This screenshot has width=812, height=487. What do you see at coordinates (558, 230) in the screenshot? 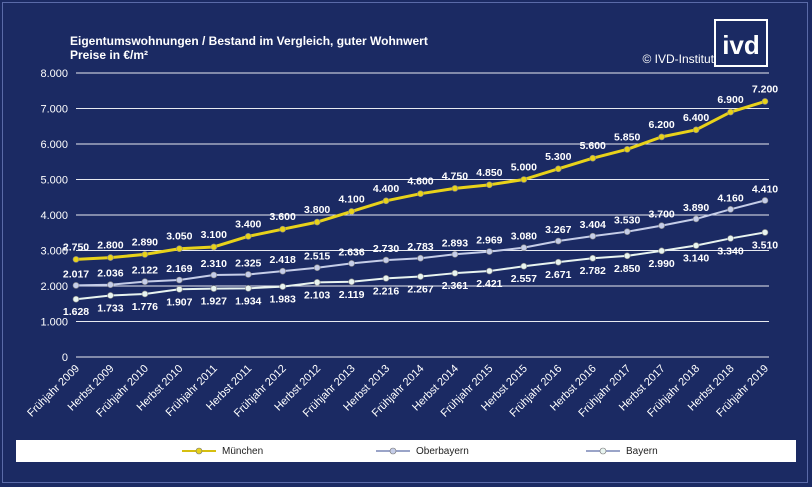
I see `data-label: 3.267` at bounding box center [558, 230].